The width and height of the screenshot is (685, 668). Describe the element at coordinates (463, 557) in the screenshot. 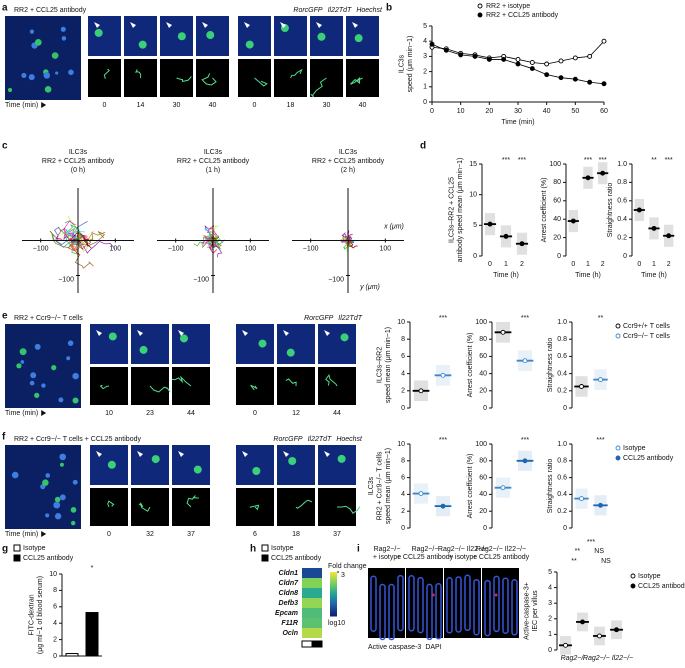

I see `condition-label: + isotype` at that location.